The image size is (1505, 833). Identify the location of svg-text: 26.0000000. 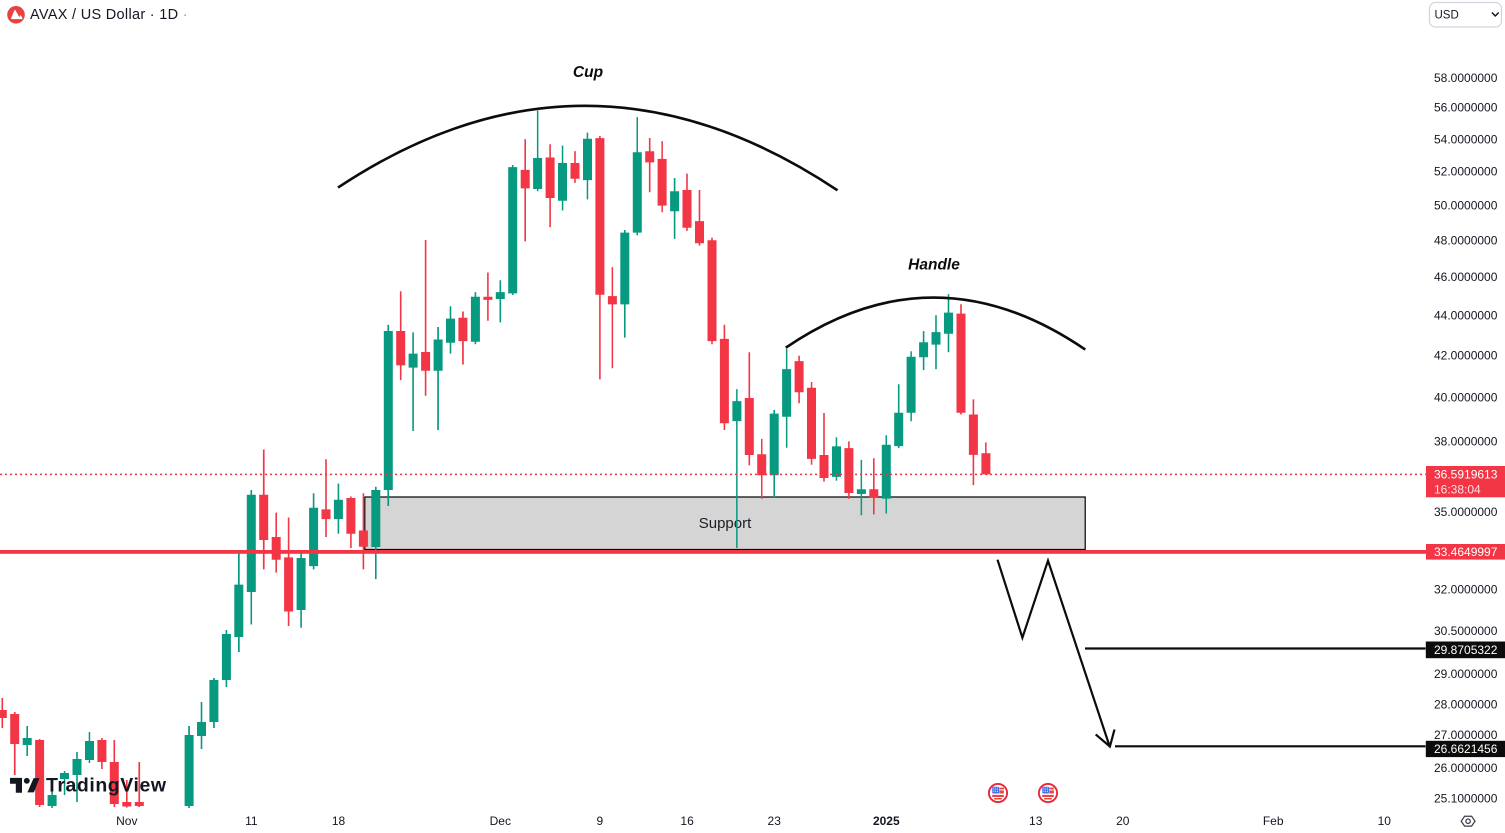
(1466, 768).